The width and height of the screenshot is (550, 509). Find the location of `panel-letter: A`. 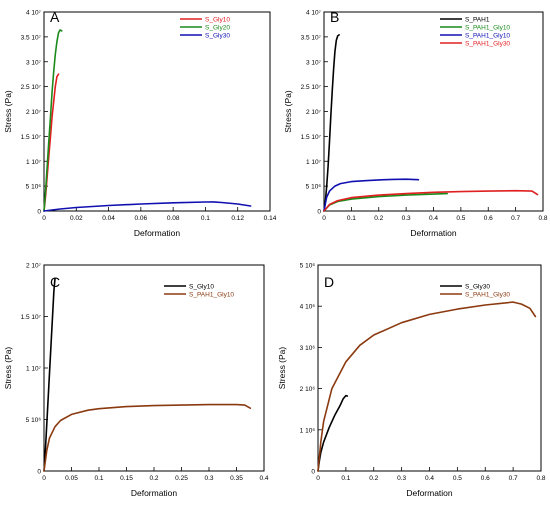

panel-letter: A is located at coordinates (55, 17).